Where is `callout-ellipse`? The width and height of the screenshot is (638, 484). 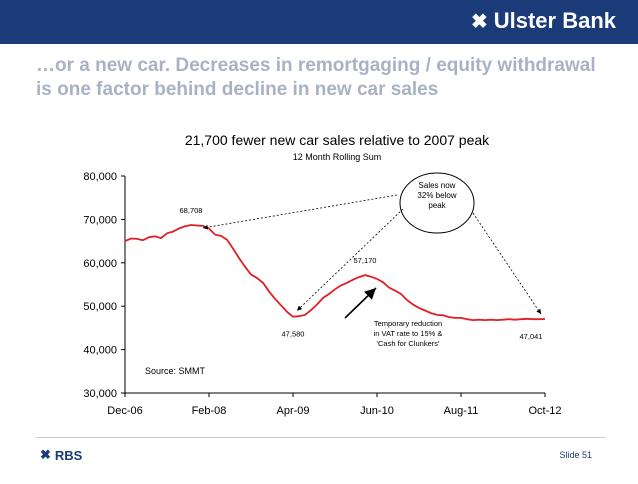 callout-ellipse is located at coordinates (437, 203).